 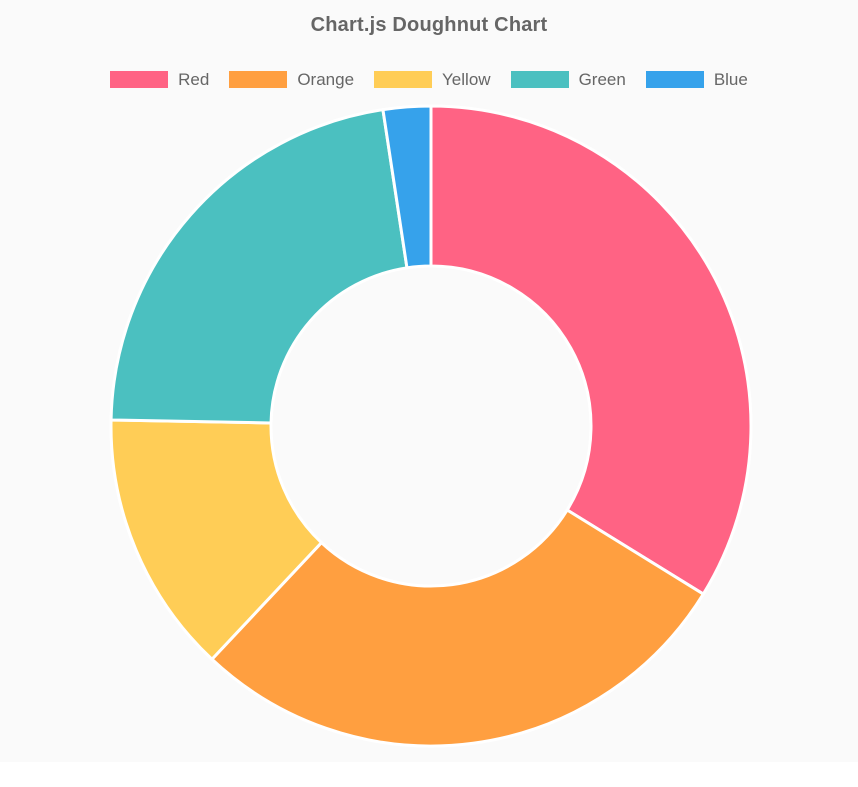 I want to click on legend-item-orange: Orange, so click(x=291, y=80).